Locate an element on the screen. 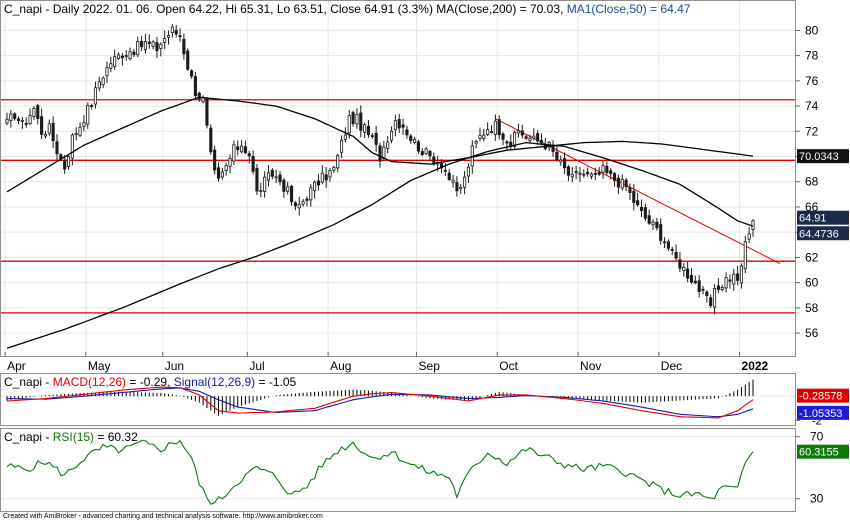 This screenshot has height=520, width=850. price-tick-label: 72 is located at coordinates (812, 131).